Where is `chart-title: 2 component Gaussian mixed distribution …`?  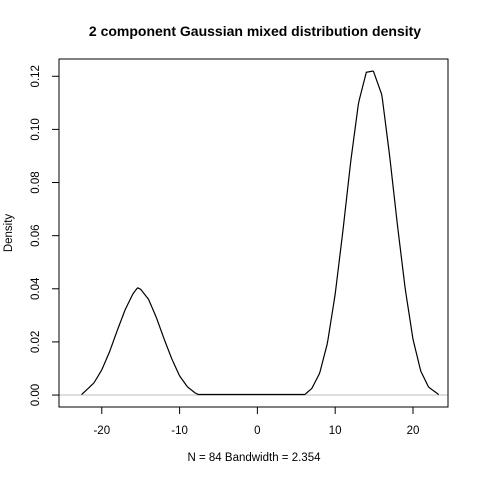
chart-title: 2 component Gaussian mixed distribution … is located at coordinates (255, 31).